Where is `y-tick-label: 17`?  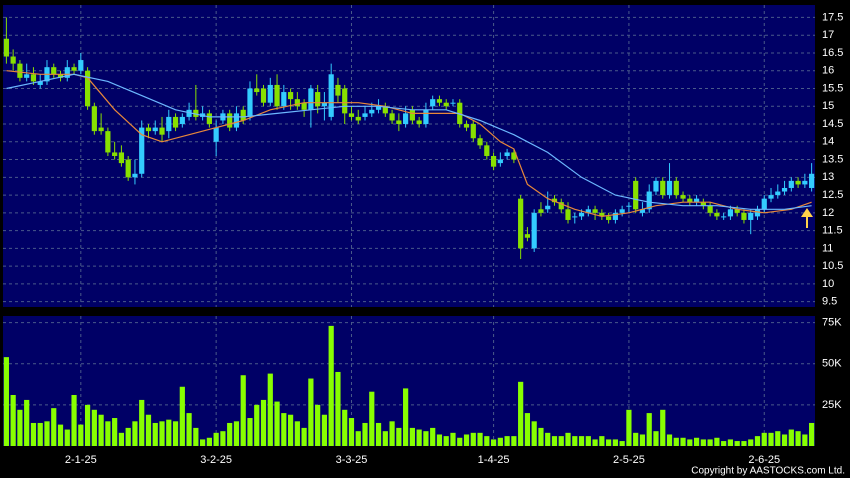
y-tick-label: 17 is located at coordinates (828, 35).